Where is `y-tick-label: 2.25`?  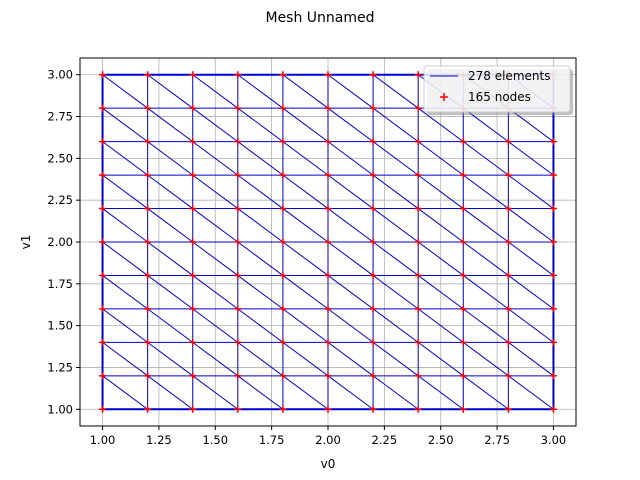
y-tick-label: 2.25 is located at coordinates (60, 200).